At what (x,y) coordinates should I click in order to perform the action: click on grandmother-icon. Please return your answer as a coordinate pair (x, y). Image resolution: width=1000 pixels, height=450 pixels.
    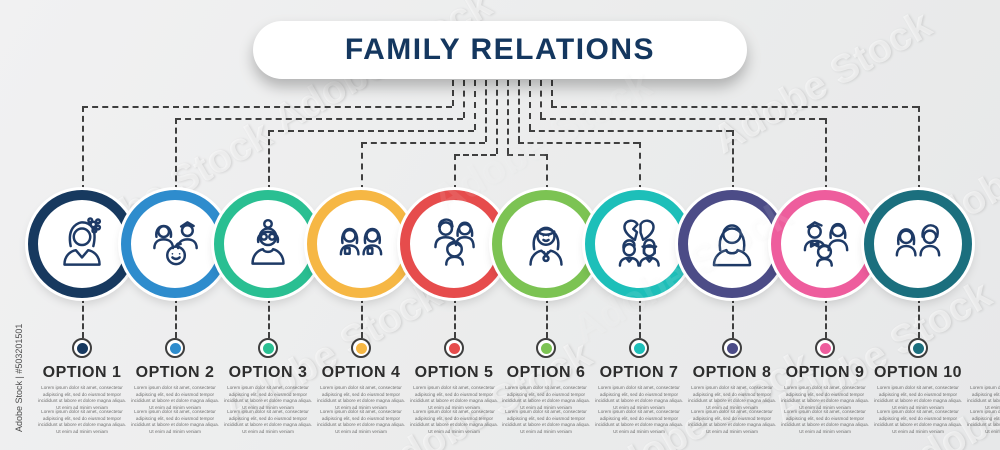
    Looking at the image, I should click on (268, 241).